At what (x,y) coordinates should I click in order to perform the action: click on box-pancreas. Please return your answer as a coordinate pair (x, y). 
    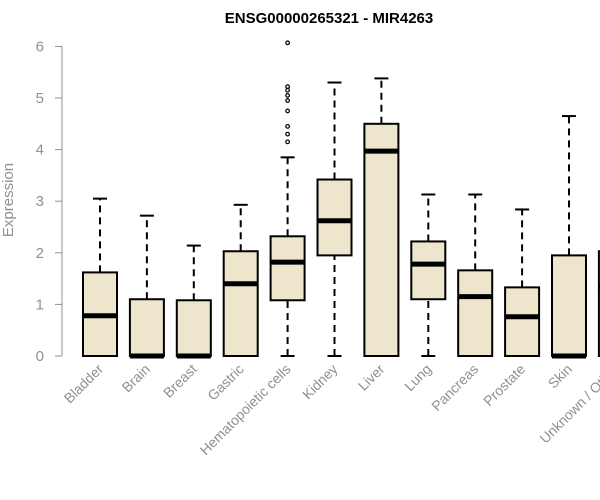
    Looking at the image, I should click on (475, 275).